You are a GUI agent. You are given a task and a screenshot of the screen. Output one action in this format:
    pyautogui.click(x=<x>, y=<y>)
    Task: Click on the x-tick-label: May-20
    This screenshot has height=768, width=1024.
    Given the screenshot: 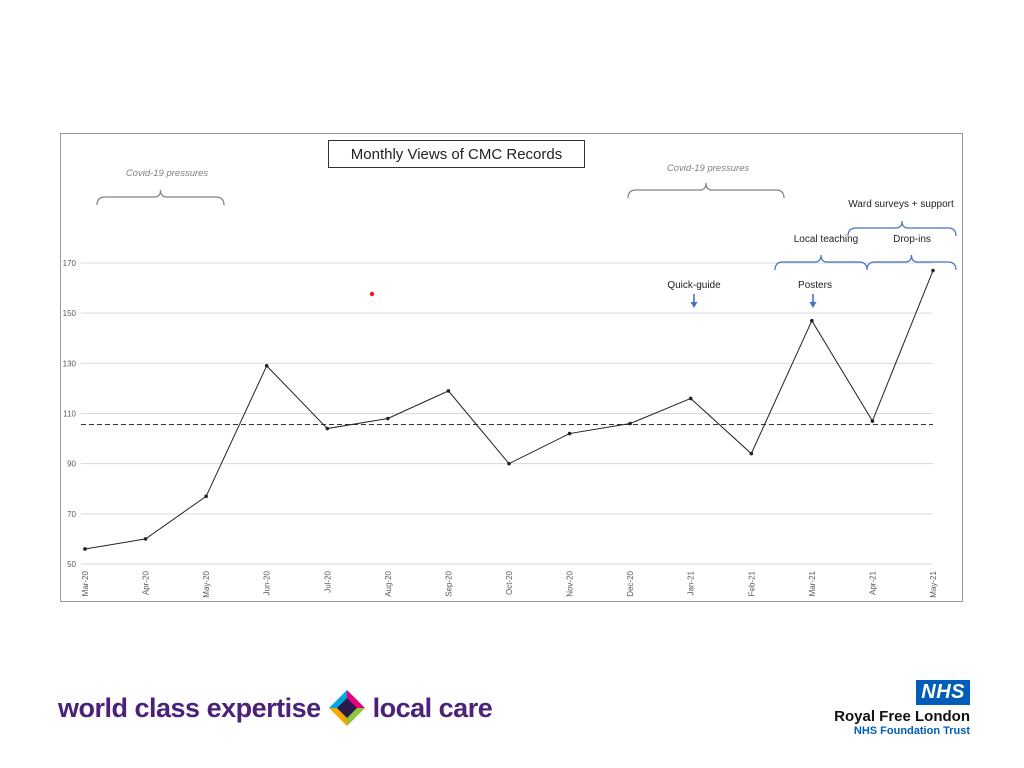 What is the action you would take?
    pyautogui.click(x=206, y=583)
    